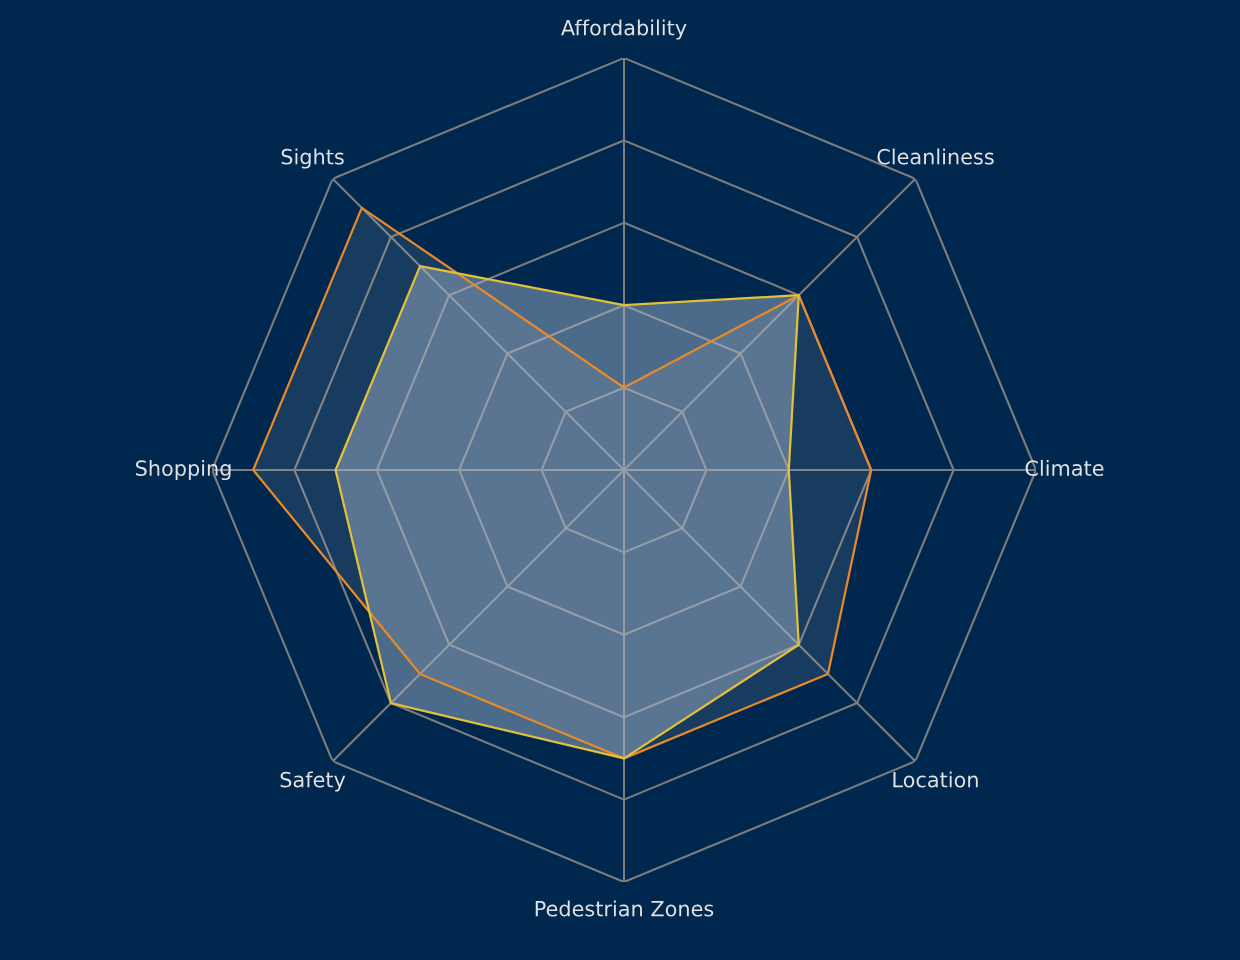 Image resolution: width=1240 pixels, height=960 pixels. What do you see at coordinates (935, 156) in the screenshot?
I see `spoke-label: Cleanliness` at bounding box center [935, 156].